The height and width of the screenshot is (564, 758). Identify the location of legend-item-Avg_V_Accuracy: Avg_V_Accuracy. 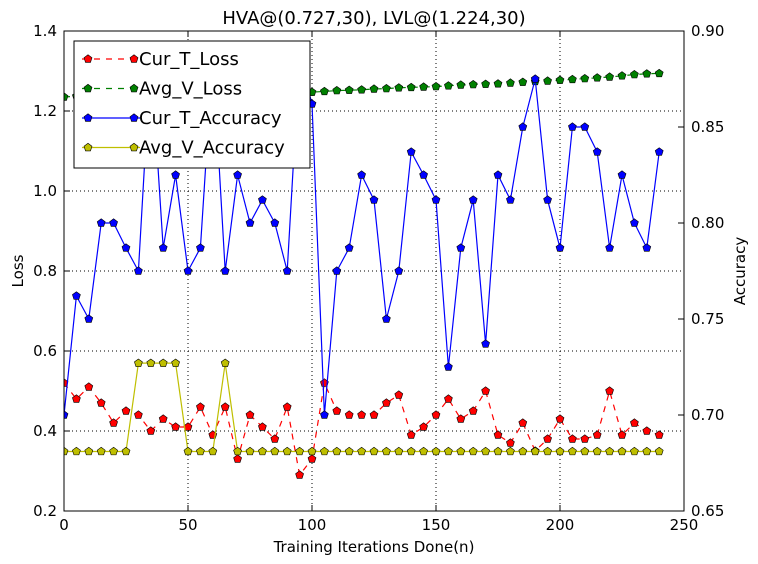
(183, 148).